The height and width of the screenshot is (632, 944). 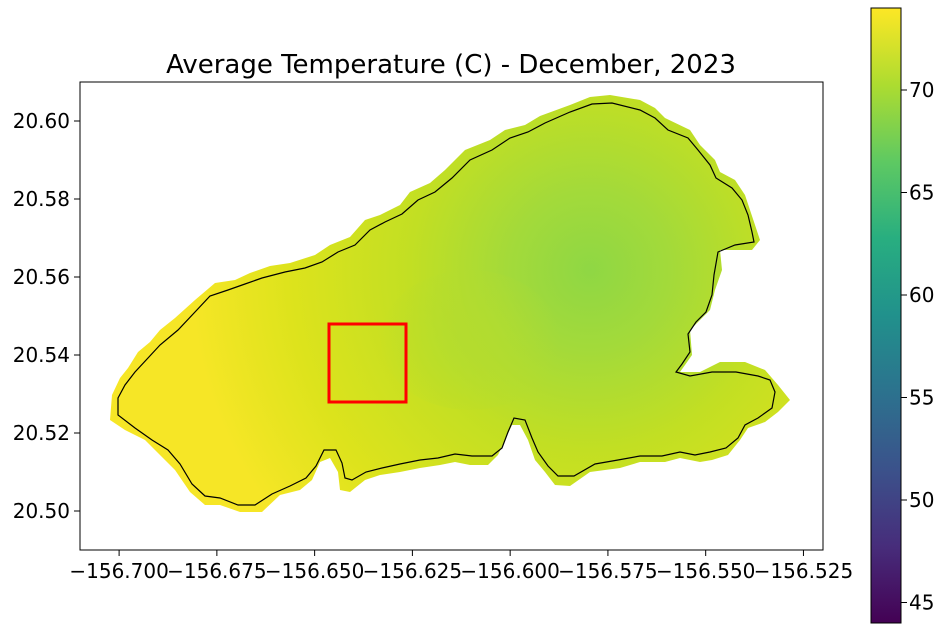 What do you see at coordinates (921, 603) in the screenshot?
I see `colorbar-tick-label: 45` at bounding box center [921, 603].